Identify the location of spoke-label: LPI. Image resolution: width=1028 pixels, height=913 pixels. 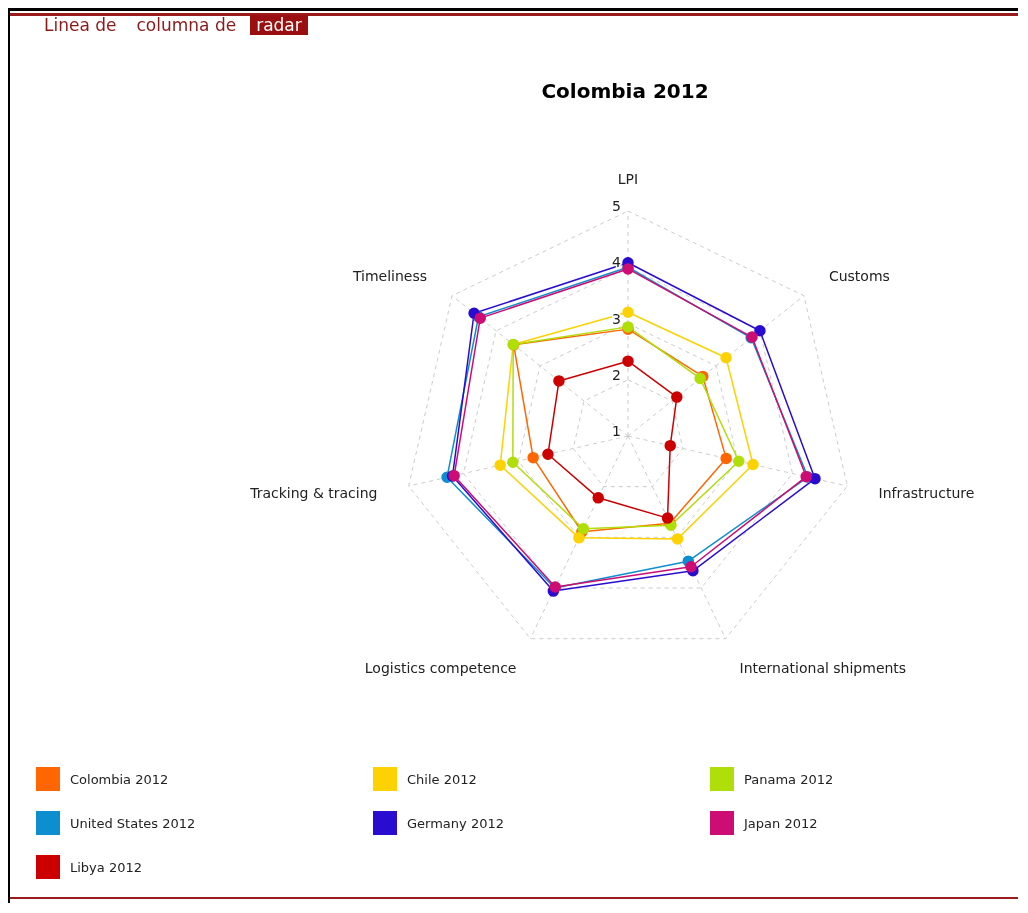
(628, 179).